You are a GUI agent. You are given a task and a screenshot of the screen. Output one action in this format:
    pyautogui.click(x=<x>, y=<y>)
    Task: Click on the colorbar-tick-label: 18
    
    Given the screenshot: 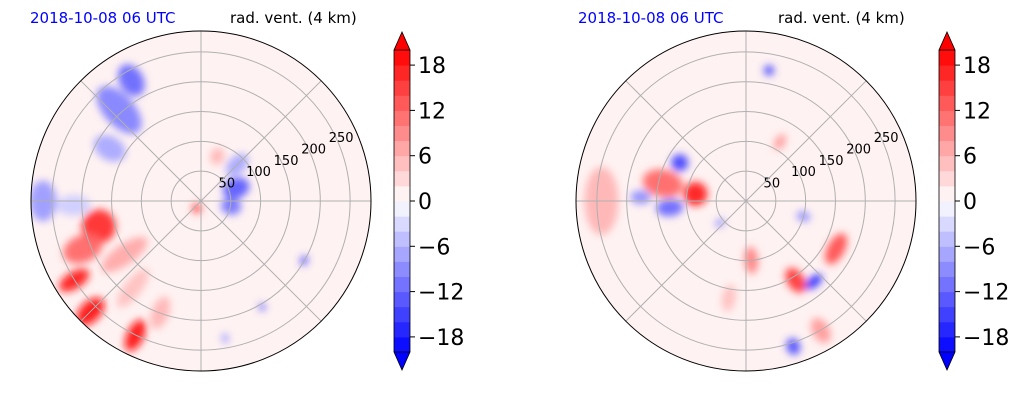 What is the action you would take?
    pyautogui.click(x=977, y=66)
    